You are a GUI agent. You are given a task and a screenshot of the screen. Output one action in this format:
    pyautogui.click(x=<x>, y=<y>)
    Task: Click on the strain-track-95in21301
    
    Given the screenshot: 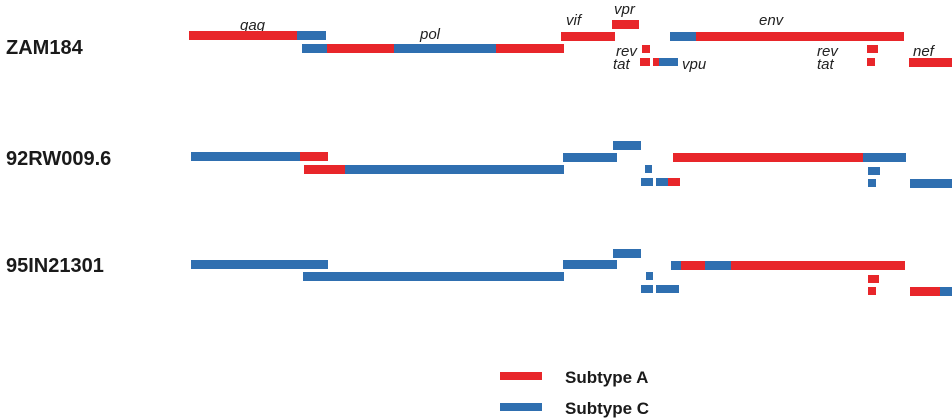 What is the action you would take?
    pyautogui.click(x=571, y=272)
    